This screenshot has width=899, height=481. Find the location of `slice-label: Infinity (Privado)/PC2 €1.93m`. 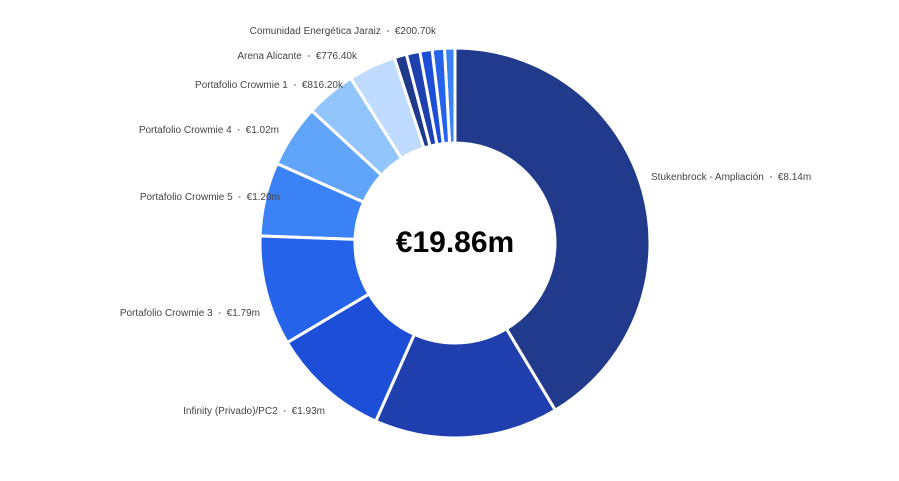

slice-label: Infinity (Privado)/PC2 €1.93m is located at coordinates (254, 411).